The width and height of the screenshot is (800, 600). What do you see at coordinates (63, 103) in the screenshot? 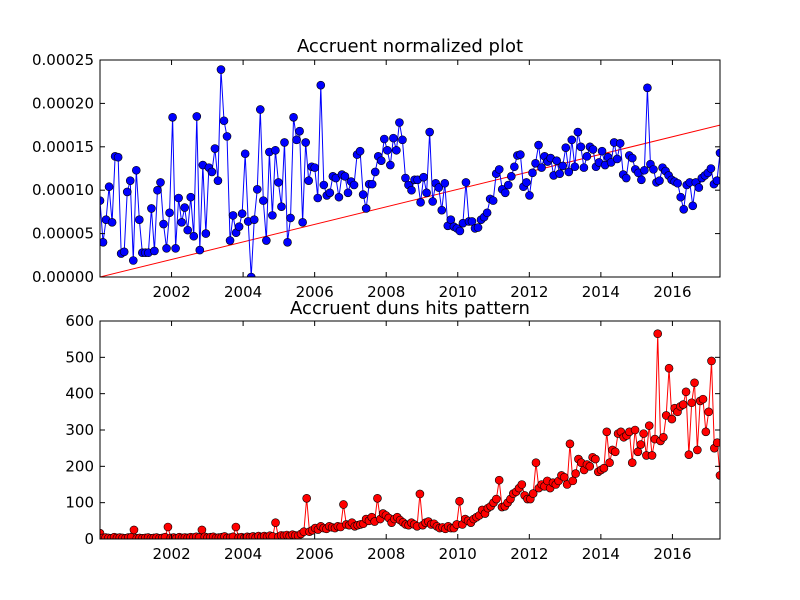
I see `normalized-plot-y-tick-label: 0.00020` at bounding box center [63, 103].